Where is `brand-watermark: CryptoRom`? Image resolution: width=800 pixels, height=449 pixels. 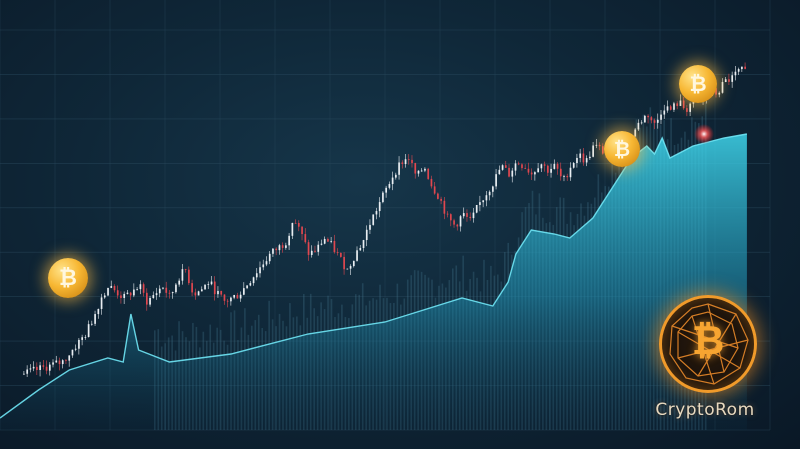 brand-watermark: CryptoRom is located at coordinates (705, 410).